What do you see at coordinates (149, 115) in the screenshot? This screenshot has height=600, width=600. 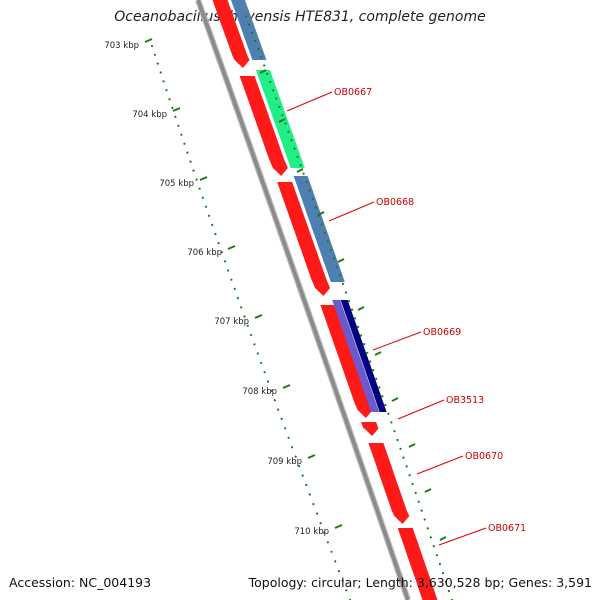 I see `ruler-label: 704 kbp` at bounding box center [149, 115].